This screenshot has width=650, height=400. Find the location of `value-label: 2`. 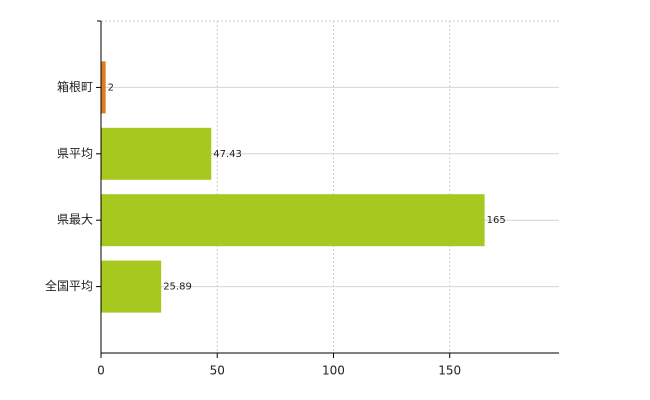

value-label: 2 is located at coordinates (111, 87).